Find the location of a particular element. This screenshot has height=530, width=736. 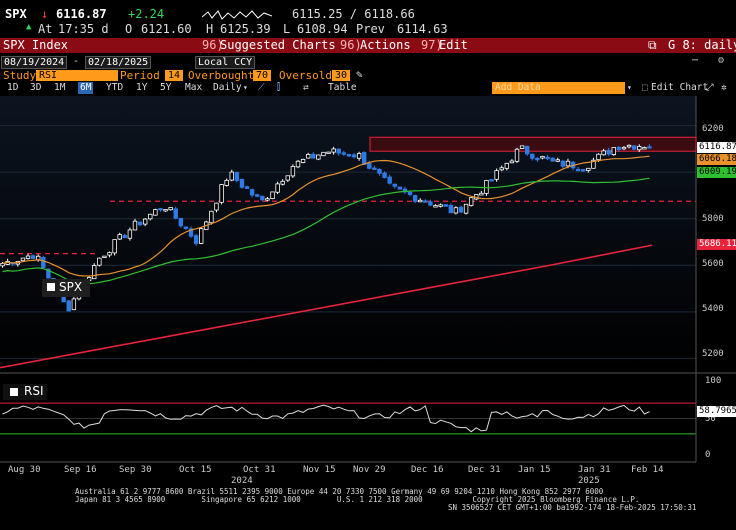

export-icon: ⧉ is located at coordinates (652, 45).